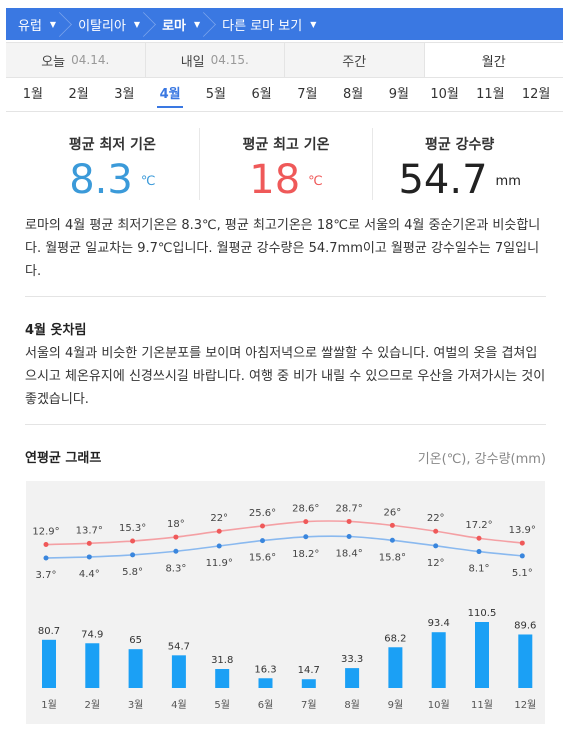 This screenshot has width=572, height=755. I want to click on precipitation-label: 68.2, so click(395, 638).